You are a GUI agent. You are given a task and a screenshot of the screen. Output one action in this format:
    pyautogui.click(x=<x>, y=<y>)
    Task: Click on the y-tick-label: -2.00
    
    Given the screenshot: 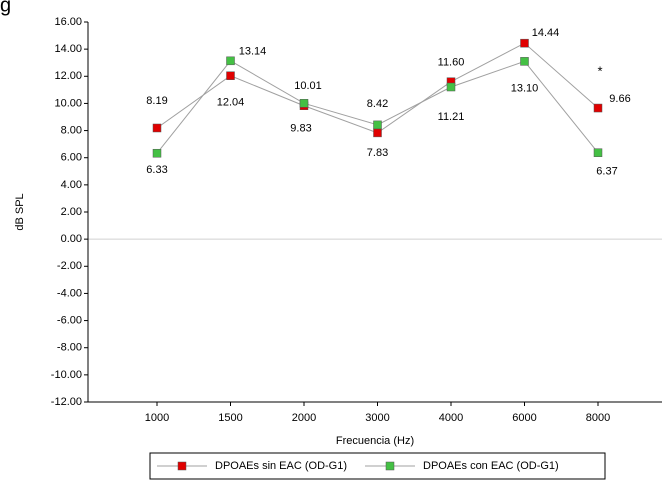 What is the action you would take?
    pyautogui.click(x=69, y=266)
    